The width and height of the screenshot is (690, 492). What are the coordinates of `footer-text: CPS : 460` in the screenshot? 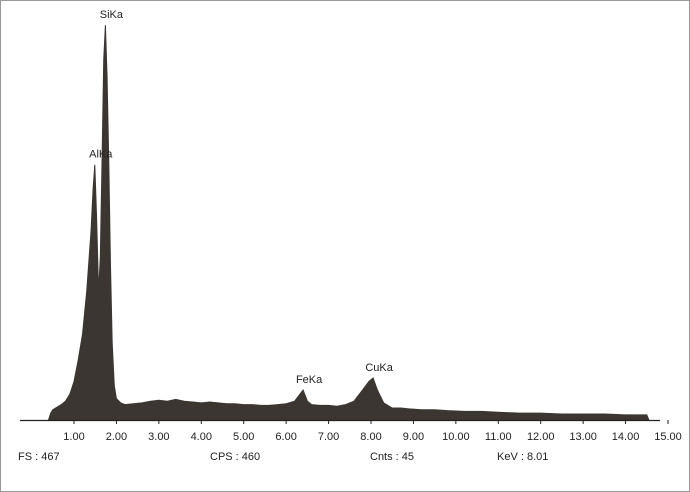 It's located at (235, 457).